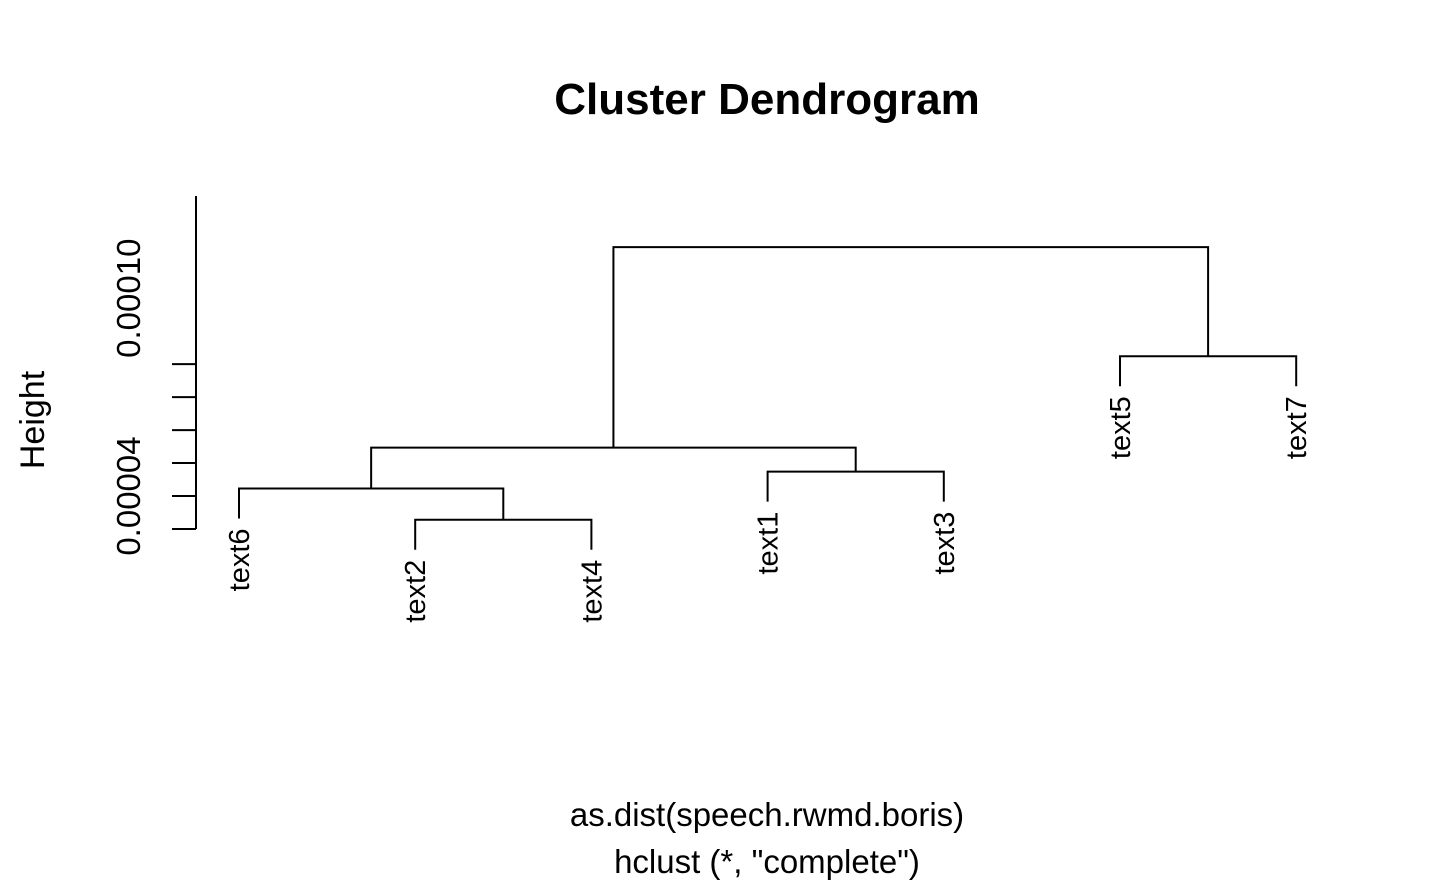 The width and height of the screenshot is (1440, 889). What do you see at coordinates (1297, 427) in the screenshot?
I see `leaf-label-text7: text7` at bounding box center [1297, 427].